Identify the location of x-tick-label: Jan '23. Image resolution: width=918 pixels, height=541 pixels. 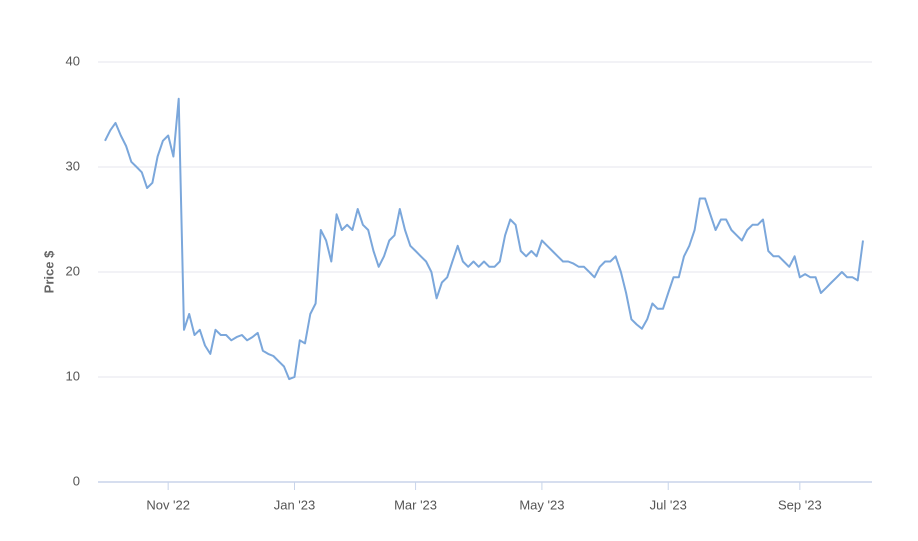
(295, 504).